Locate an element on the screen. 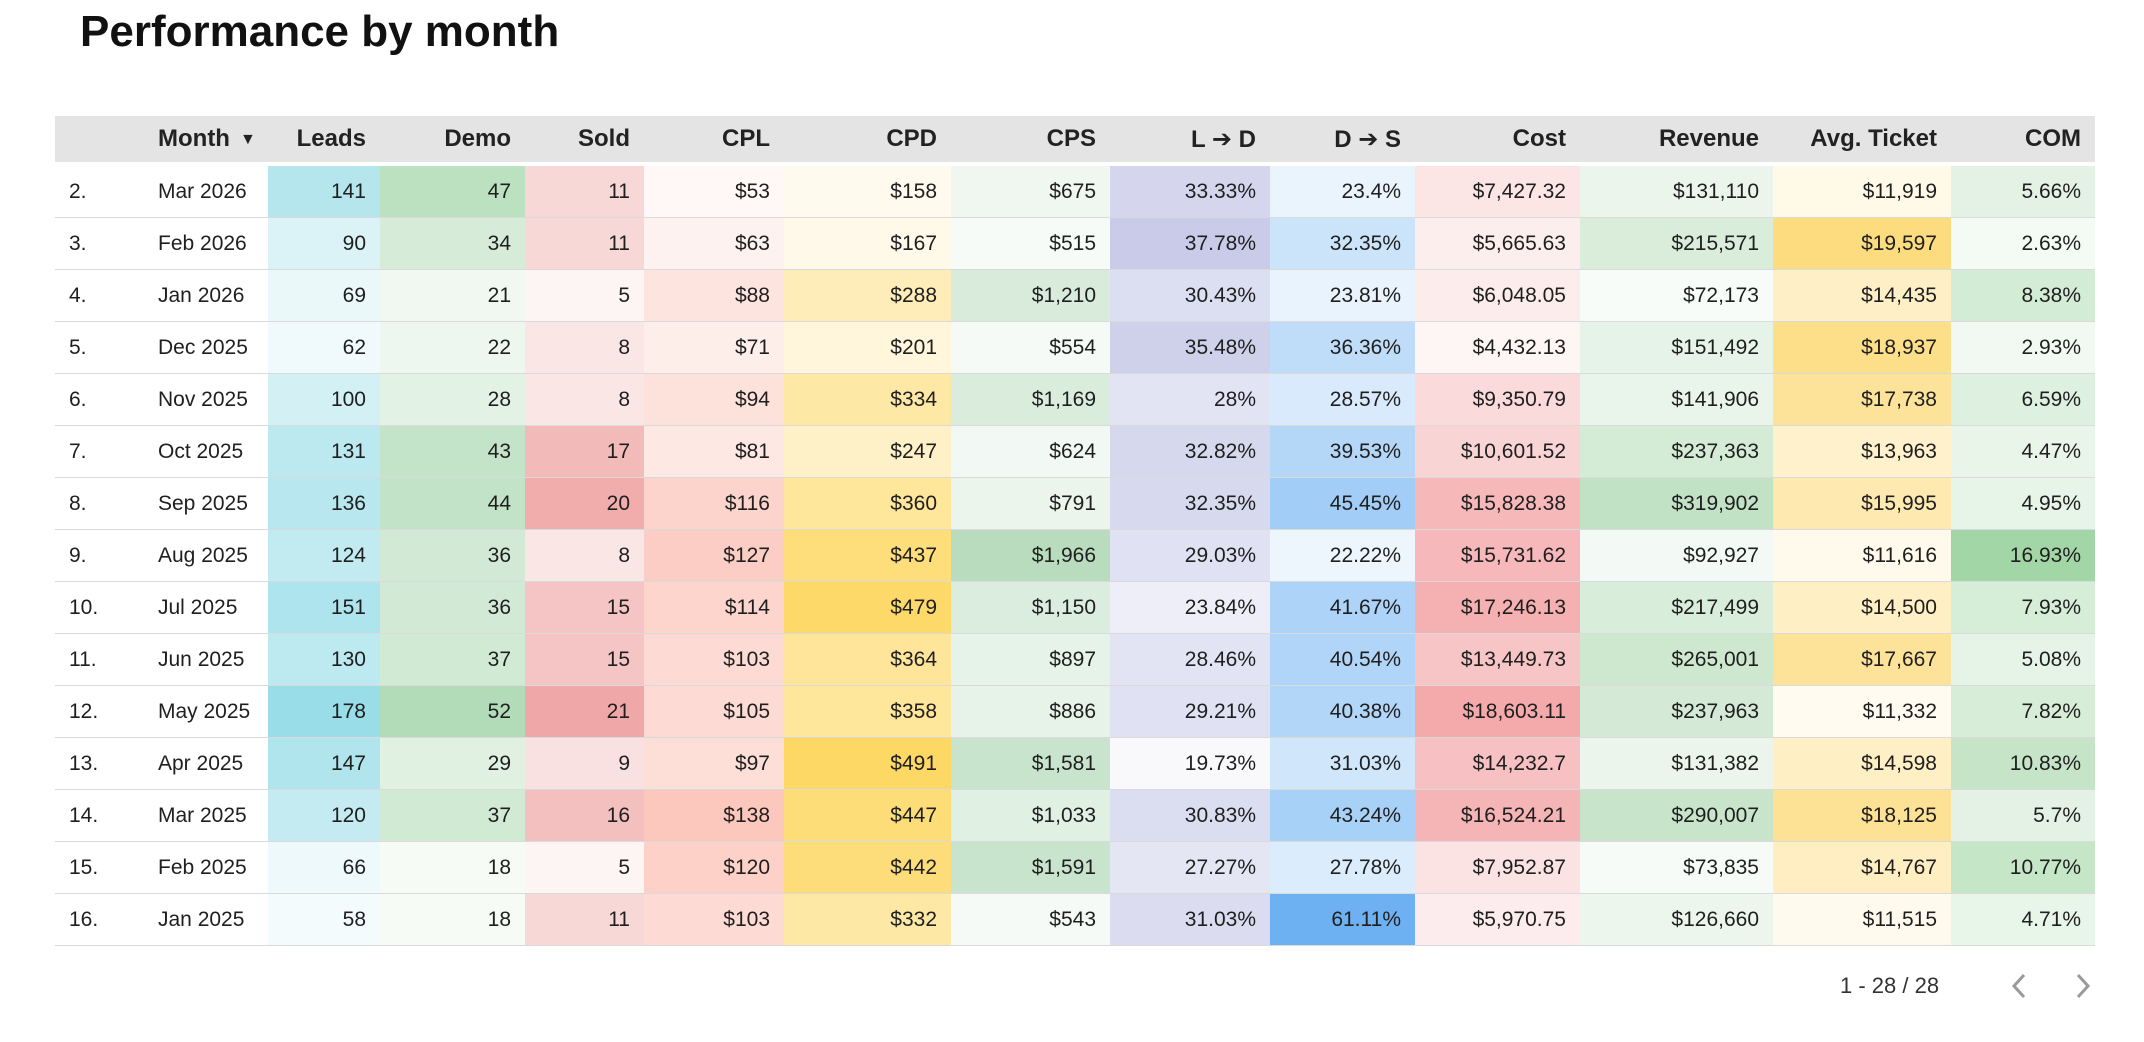 Image resolution: width=2144 pixels, height=1042 pixels. header-cpd: CPD is located at coordinates (867, 140).